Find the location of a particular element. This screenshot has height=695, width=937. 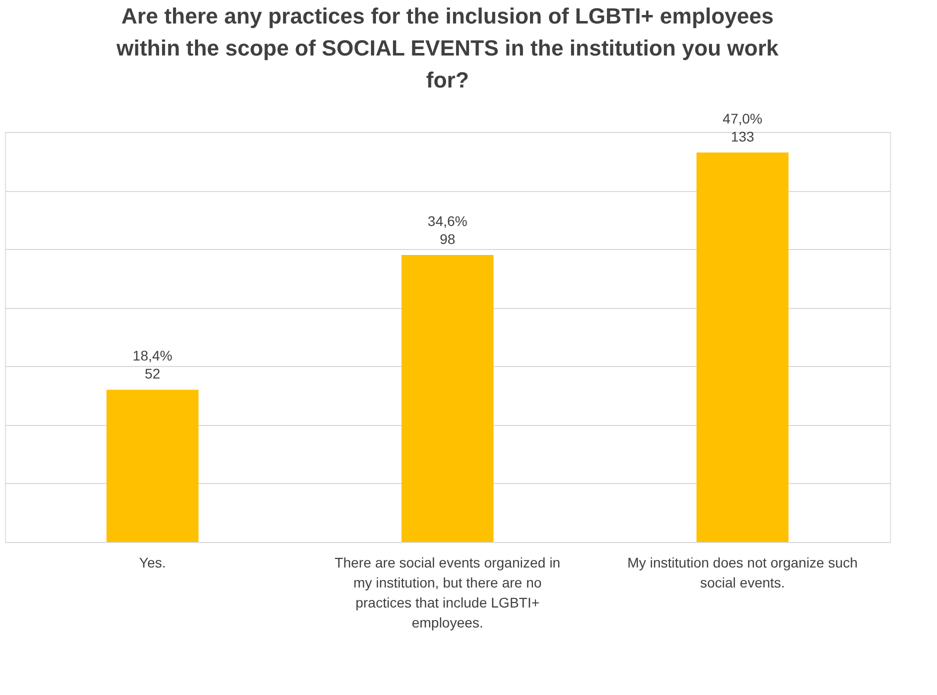

data-label: 34,6% 98 is located at coordinates (448, 230).